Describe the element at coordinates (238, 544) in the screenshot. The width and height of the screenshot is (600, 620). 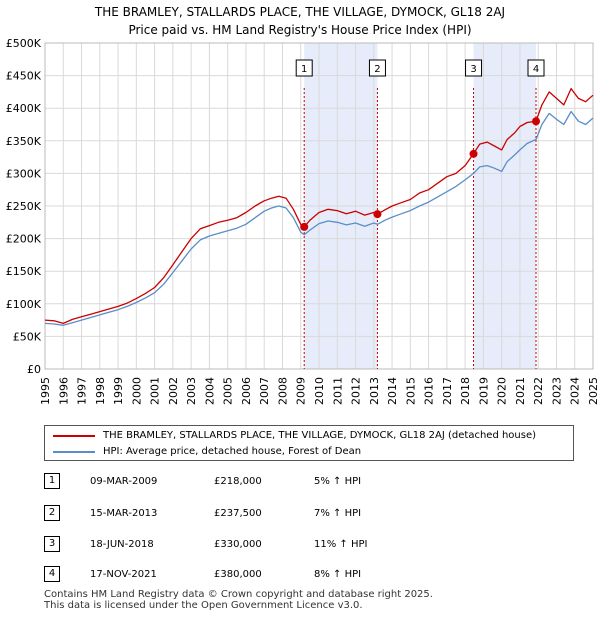
I see `sale-price: £330,000` at that location.